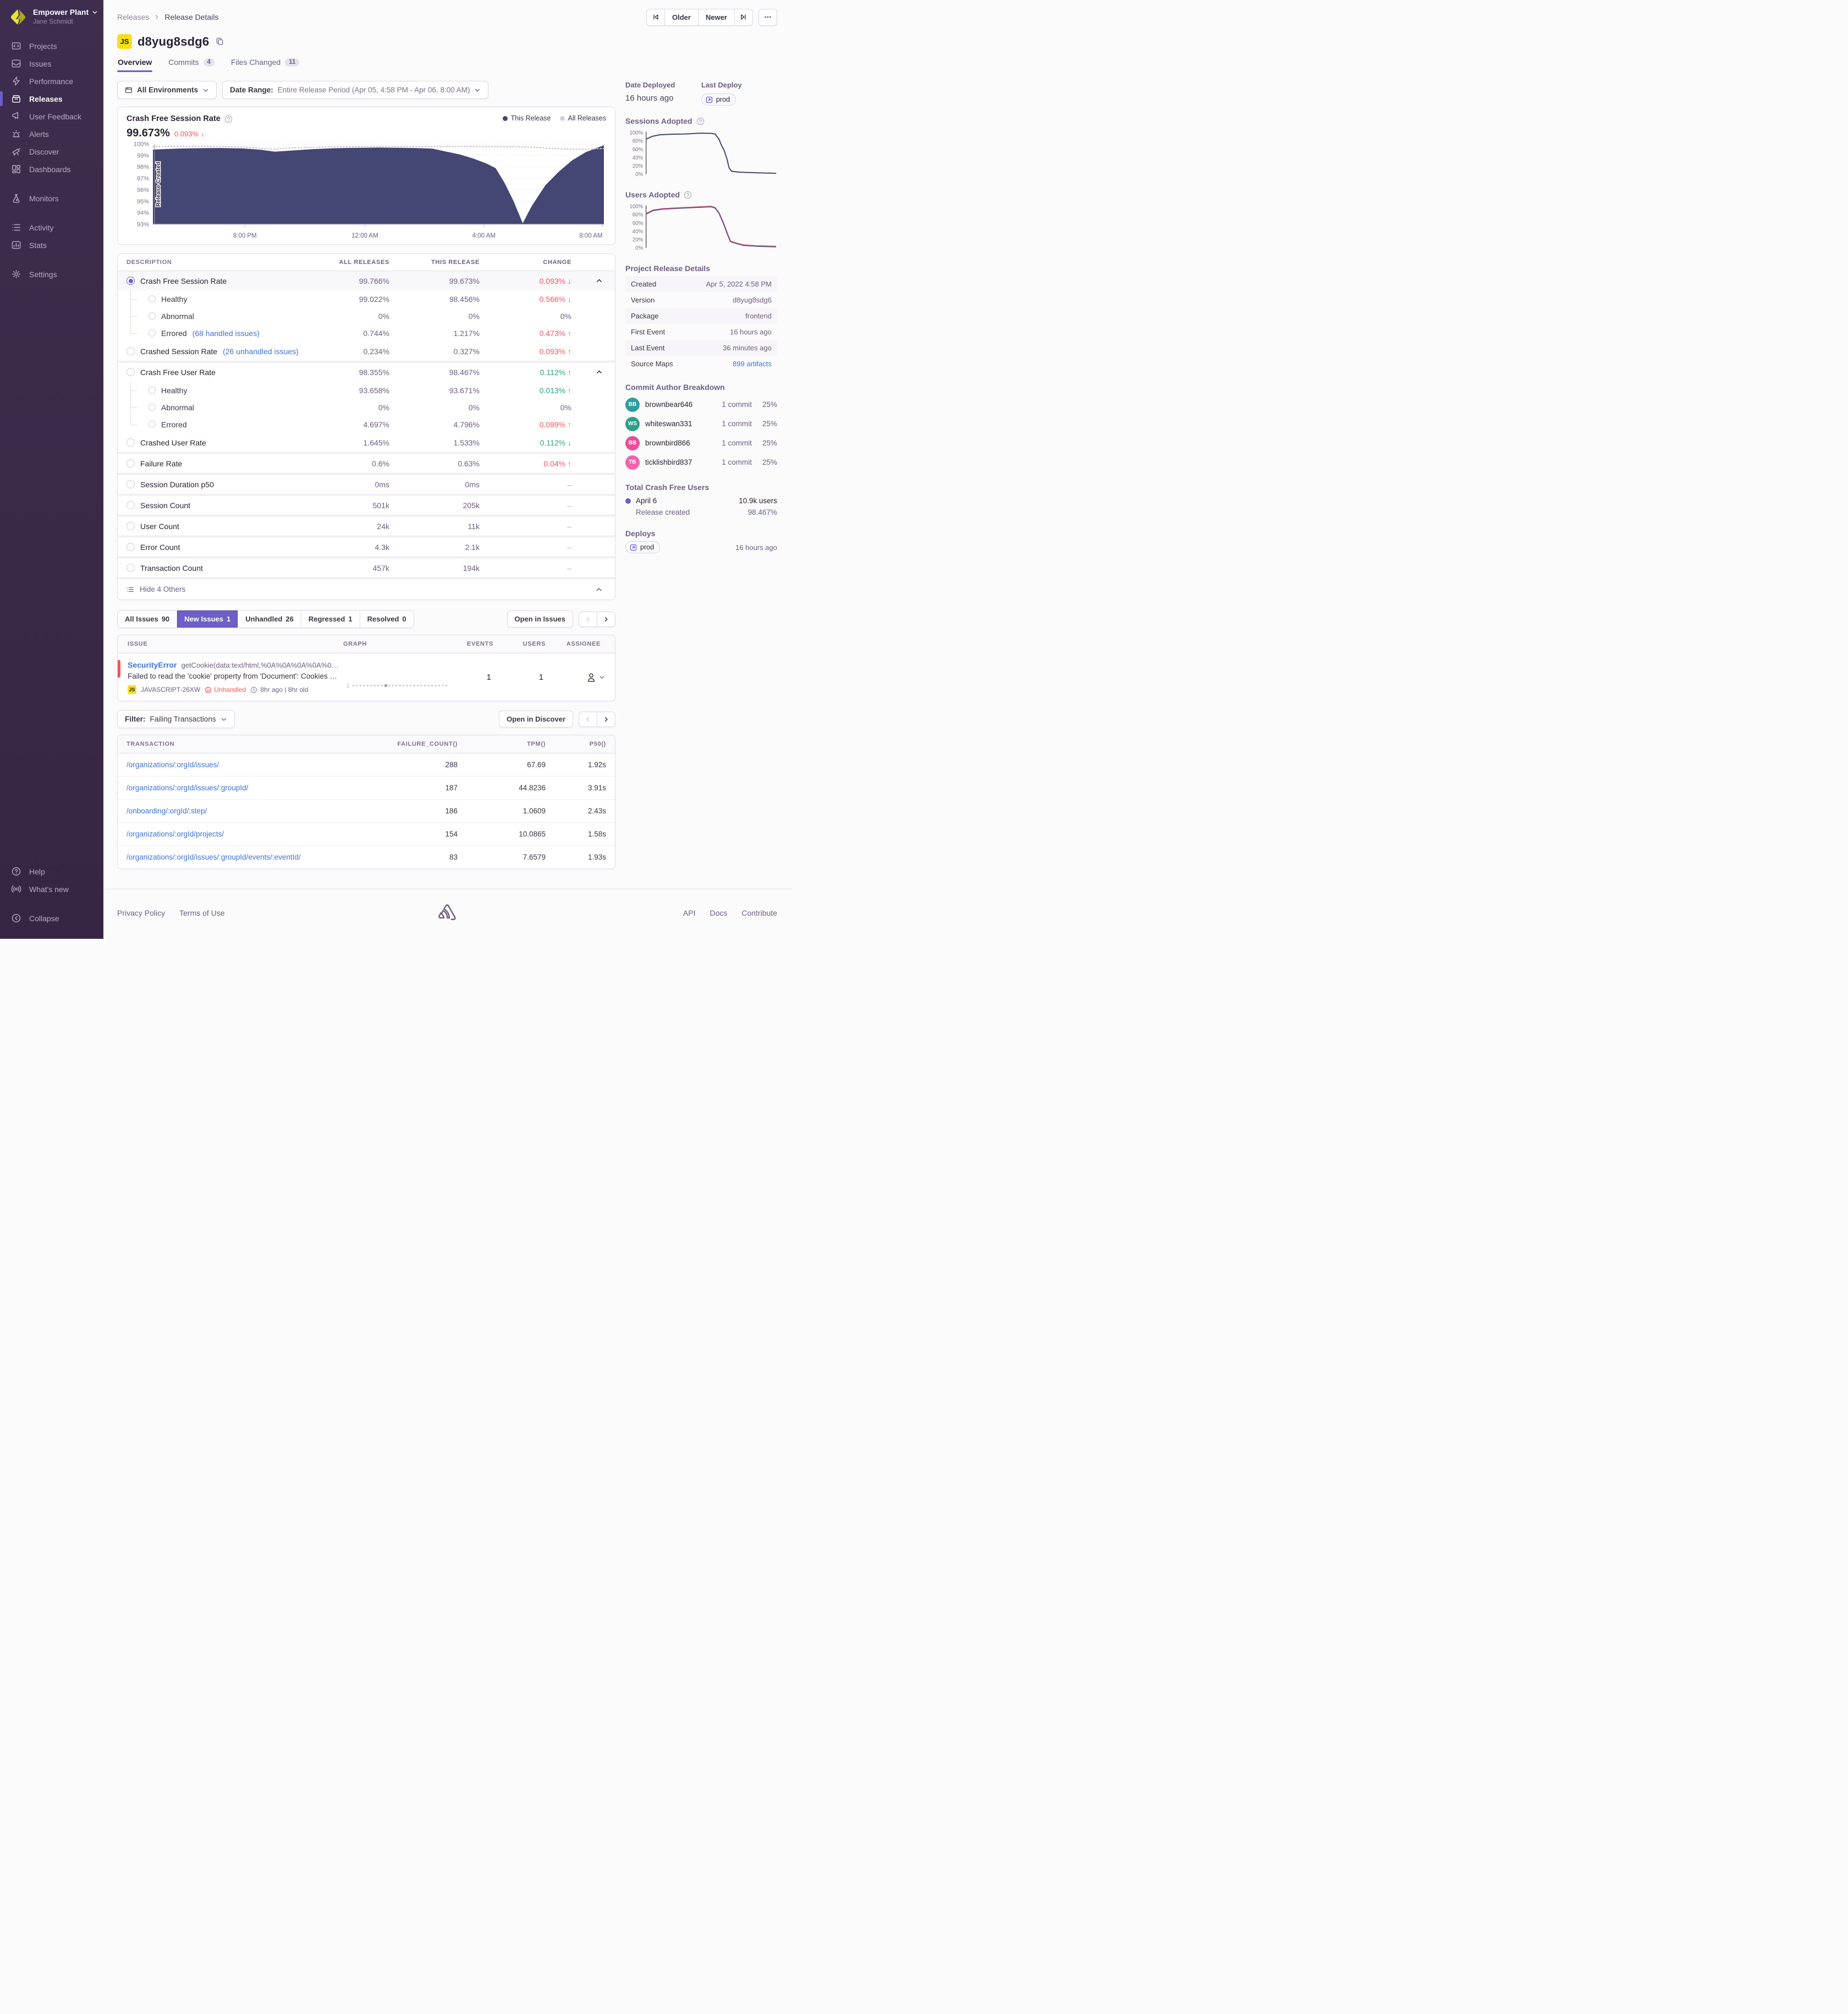 This screenshot has height=2014, width=1848. I want to click on sidebar-item-user-feedback: User Feedback, so click(52, 116).